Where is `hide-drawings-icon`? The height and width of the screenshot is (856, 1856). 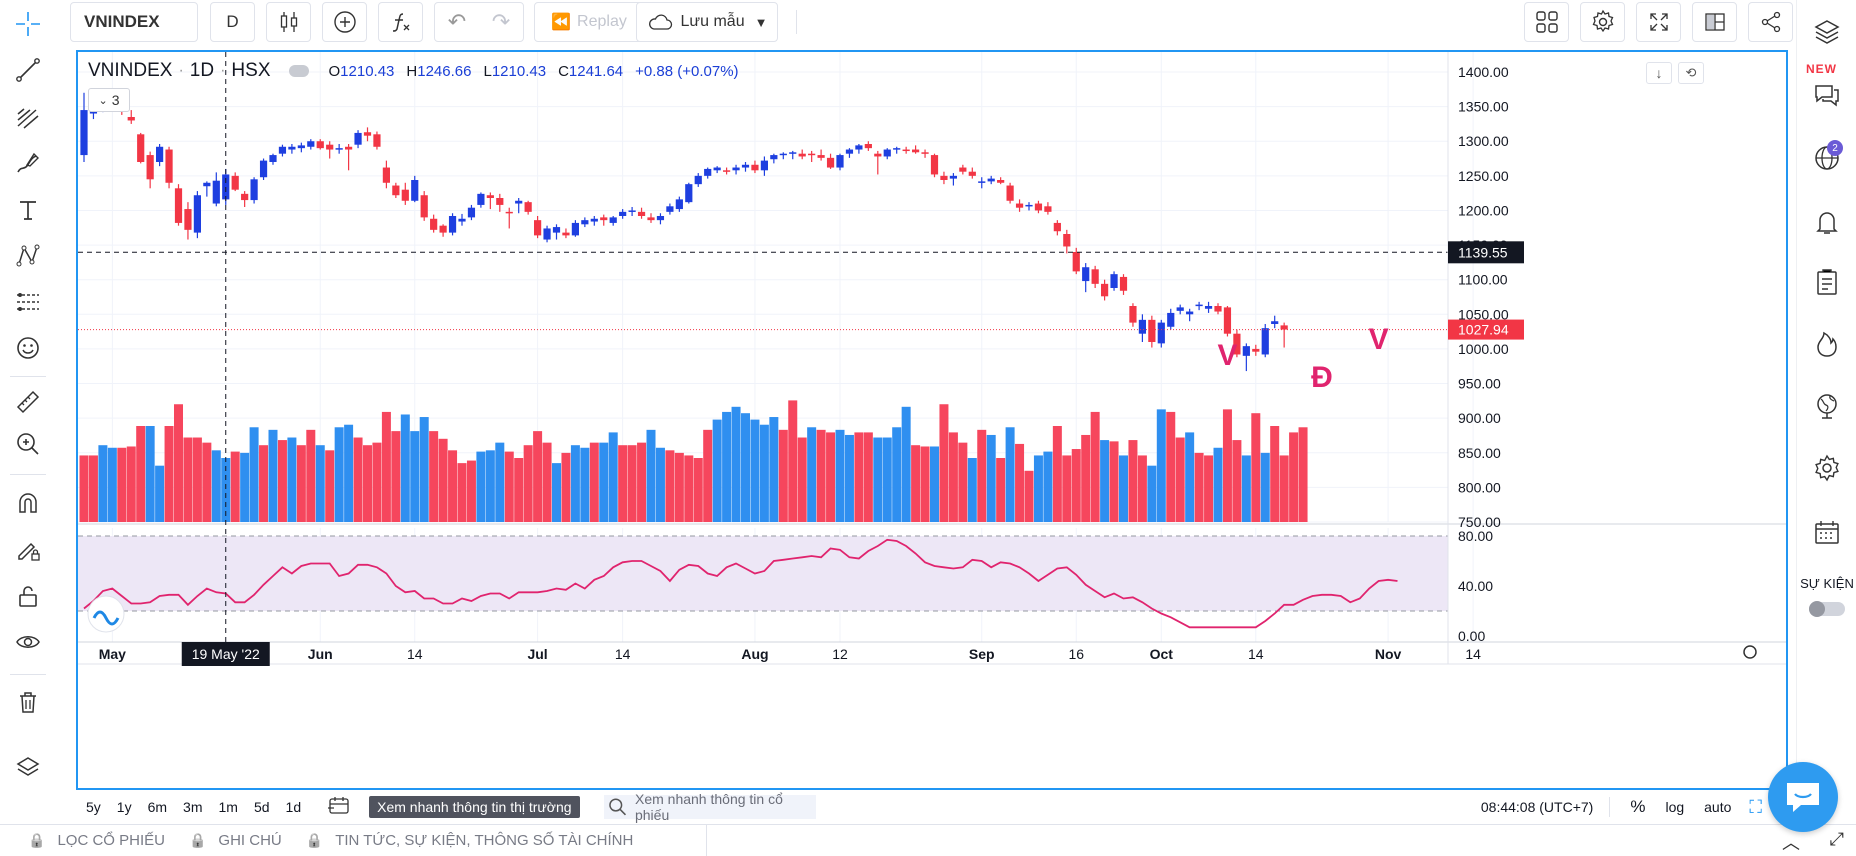 hide-drawings-icon is located at coordinates (28, 642).